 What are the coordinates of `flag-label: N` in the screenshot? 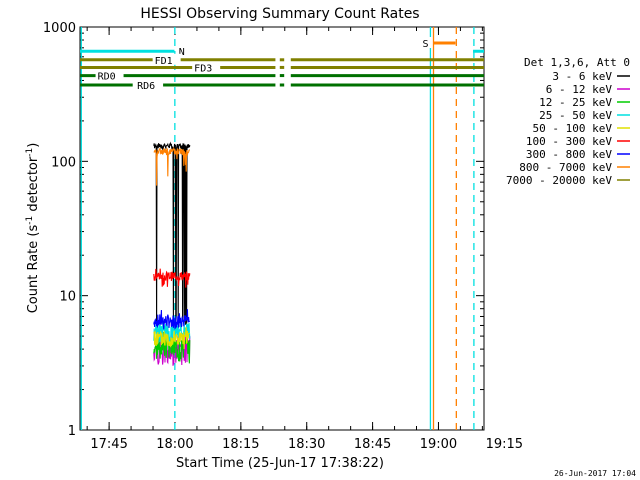 It's located at (182, 52).